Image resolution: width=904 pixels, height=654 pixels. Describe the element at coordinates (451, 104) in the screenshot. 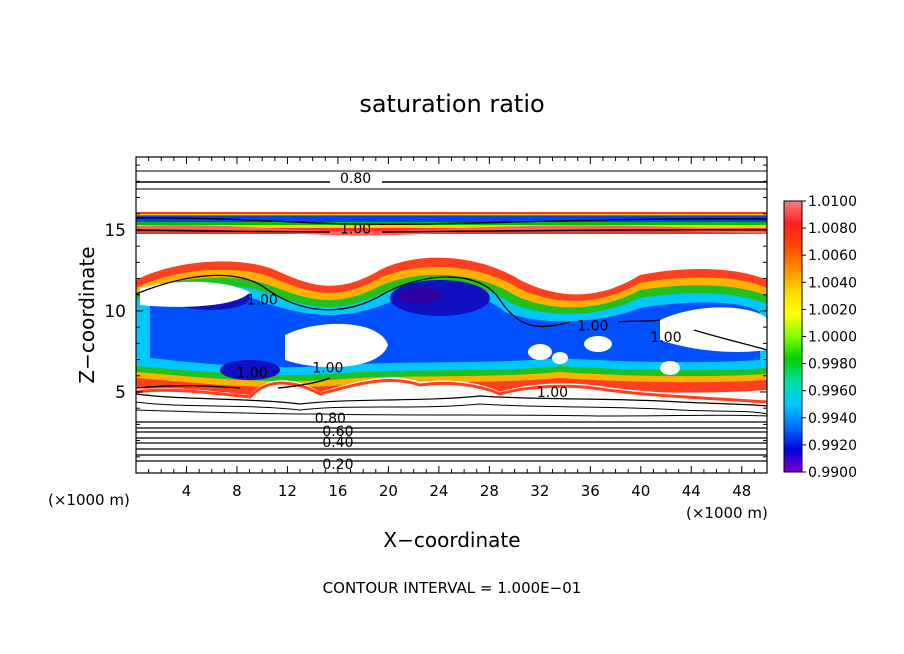

I see `chart-title: saturation ratio` at that location.